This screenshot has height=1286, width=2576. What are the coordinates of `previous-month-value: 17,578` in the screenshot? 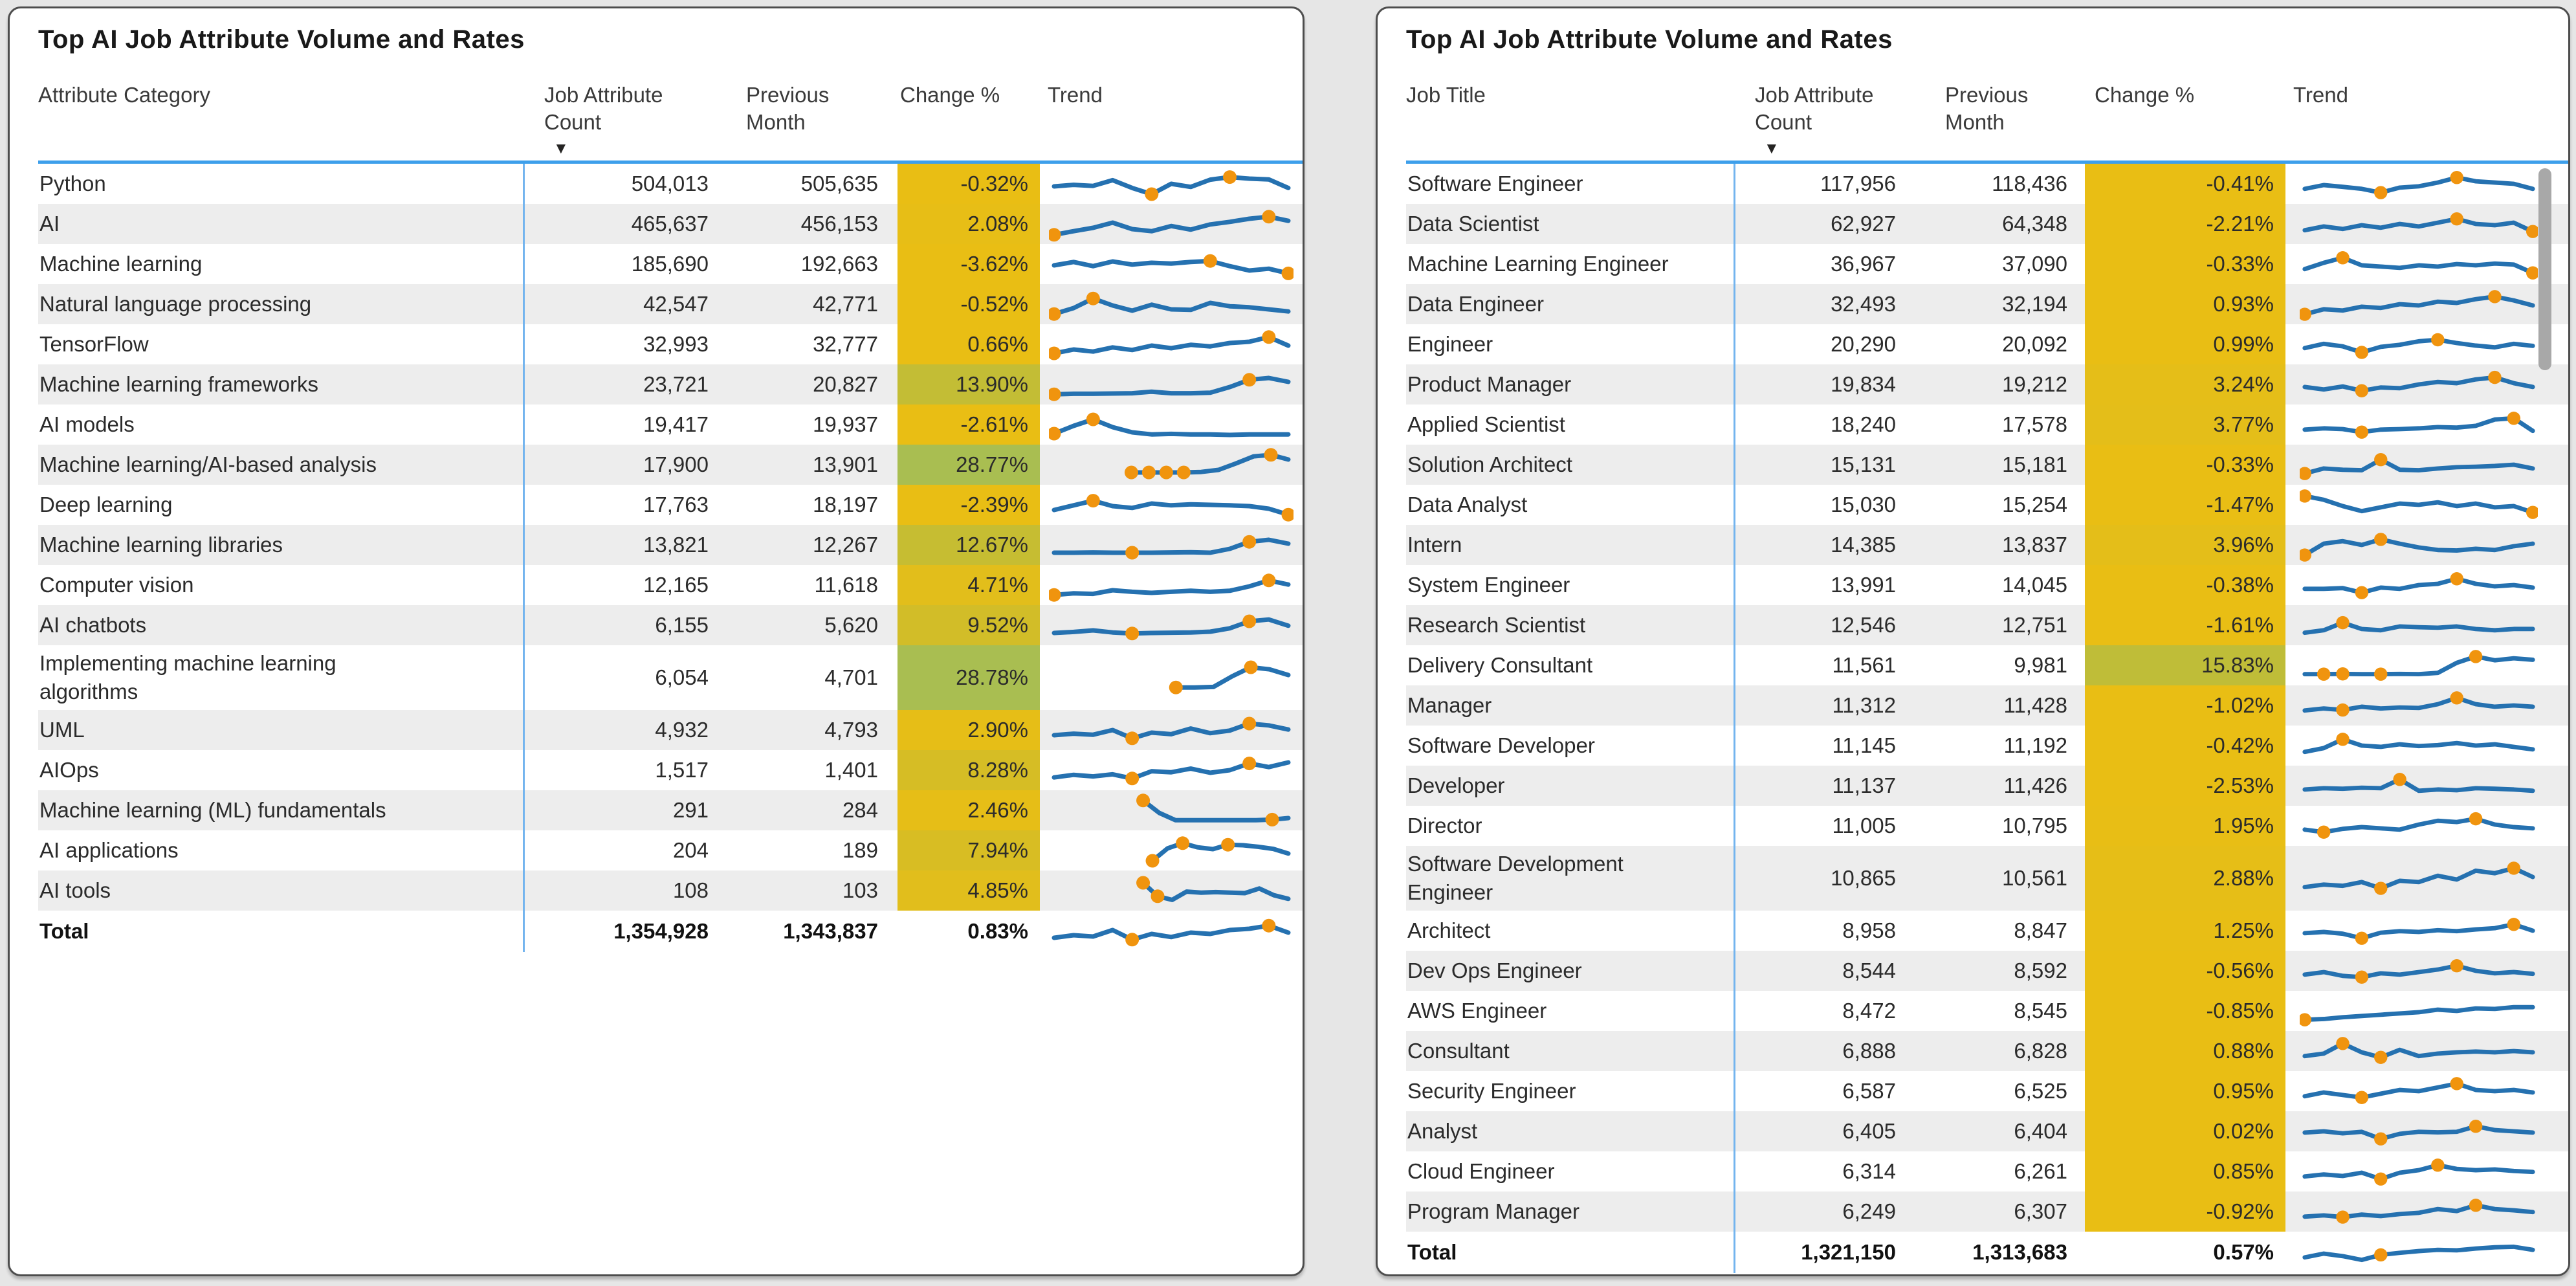 It's located at (2035, 424).